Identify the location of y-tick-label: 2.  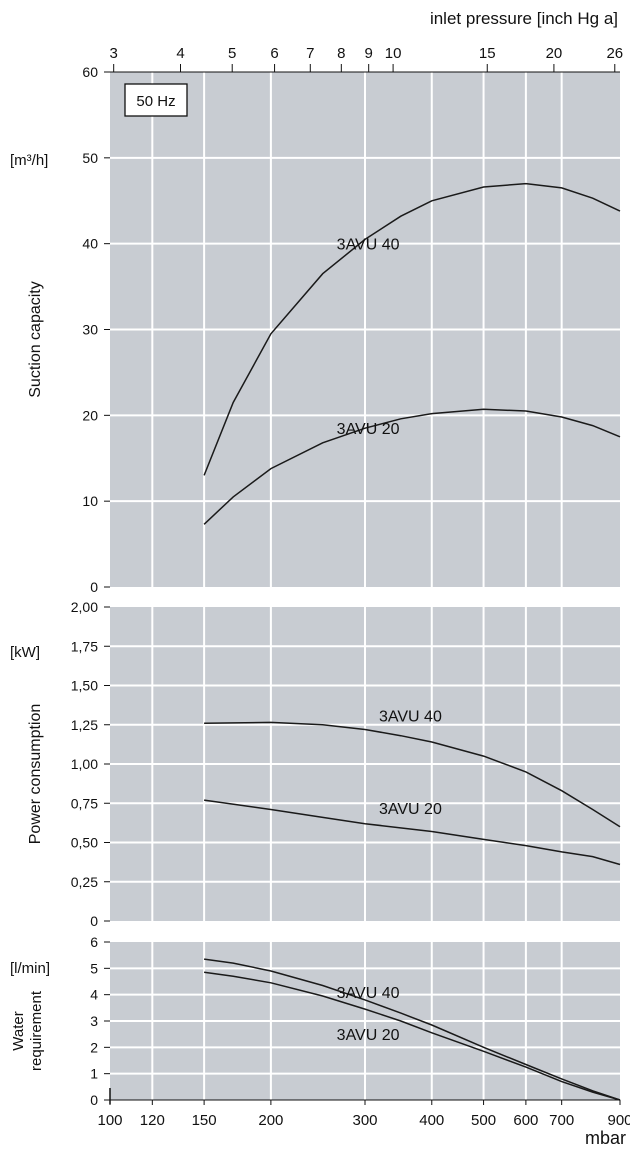
(94, 1047).